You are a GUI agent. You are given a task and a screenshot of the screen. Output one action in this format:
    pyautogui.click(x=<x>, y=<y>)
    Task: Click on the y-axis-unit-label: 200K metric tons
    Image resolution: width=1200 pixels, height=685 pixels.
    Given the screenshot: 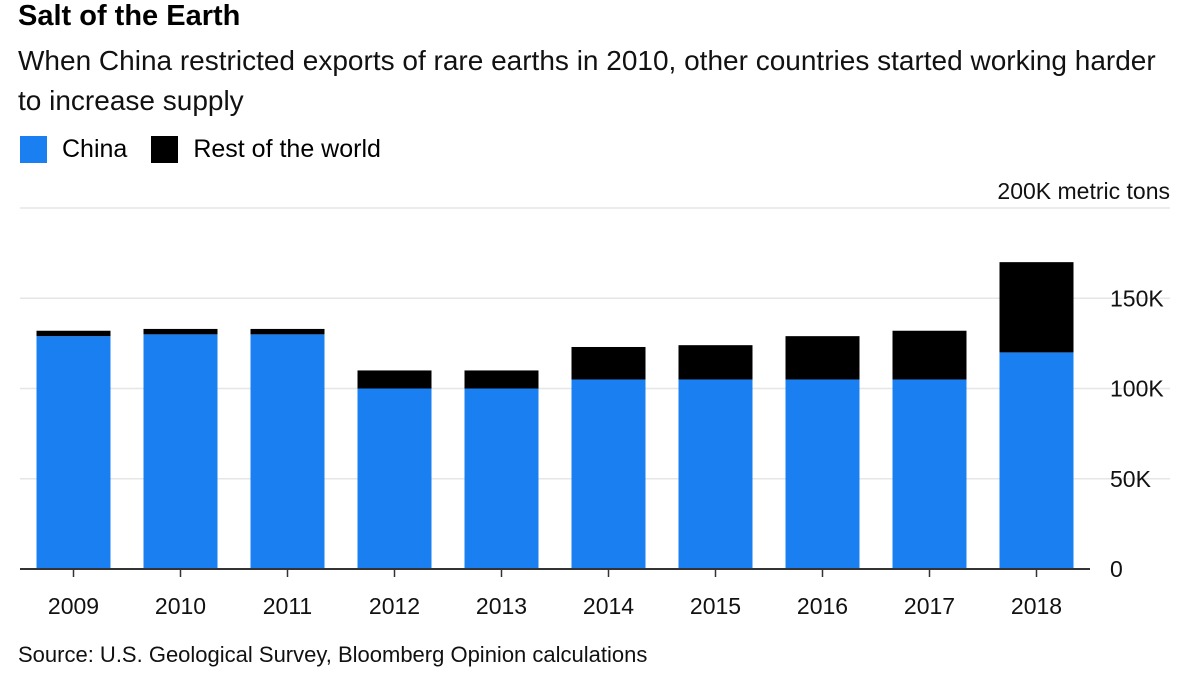 What is the action you would take?
    pyautogui.click(x=1083, y=191)
    